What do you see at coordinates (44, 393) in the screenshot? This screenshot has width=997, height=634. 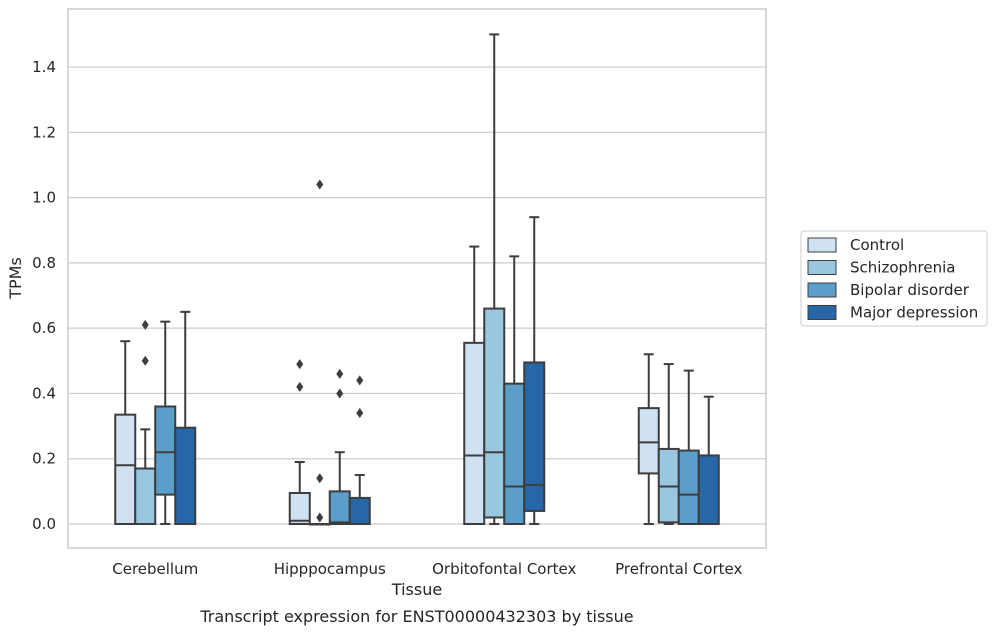 I see `y-tick-label: 0.4` at bounding box center [44, 393].